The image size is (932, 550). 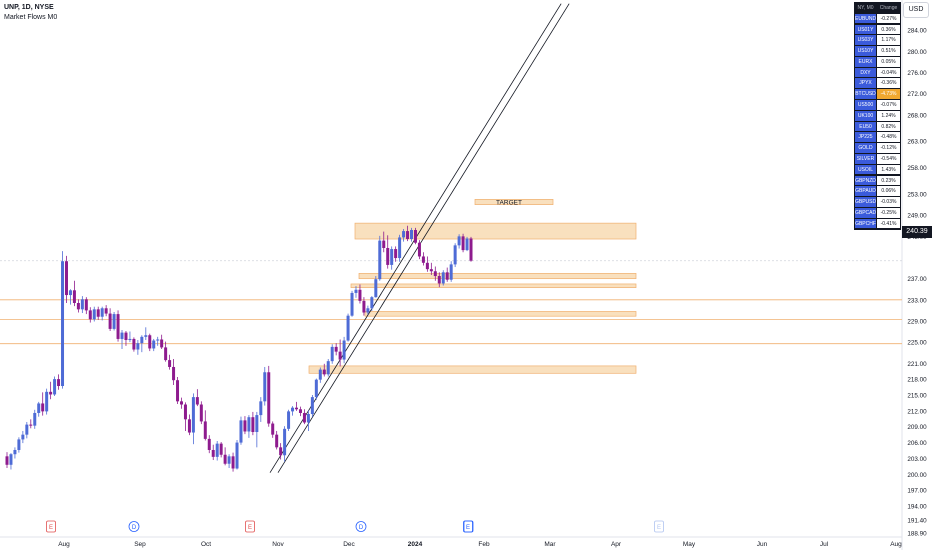 I want to click on marker-letter: E, so click(x=51, y=528).